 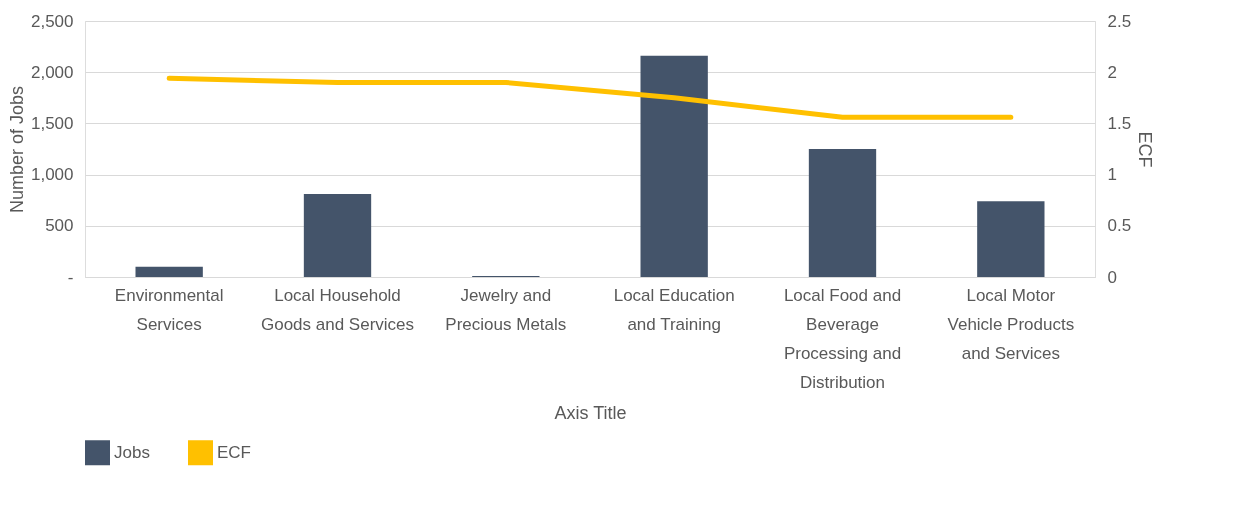 I want to click on y-tick-label: 2,500, so click(x=52, y=21).